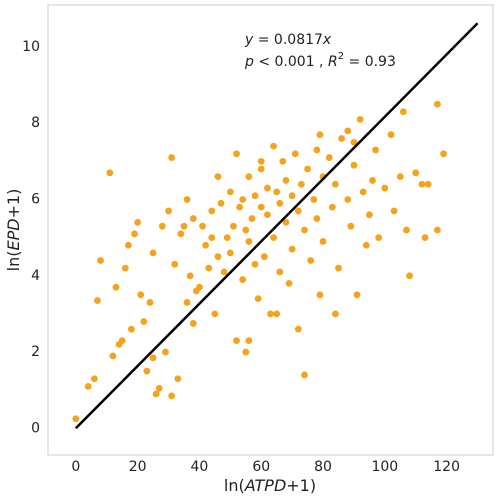 The height and width of the screenshot is (500, 500). I want to click on x-tick-label: 20, so click(138, 467).